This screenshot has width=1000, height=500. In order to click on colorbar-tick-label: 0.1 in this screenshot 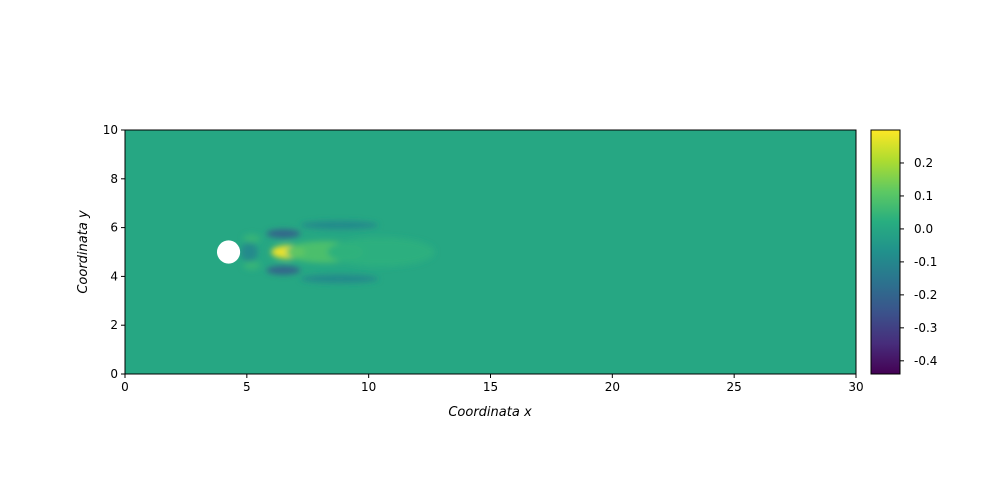, I will do `click(923, 196)`.